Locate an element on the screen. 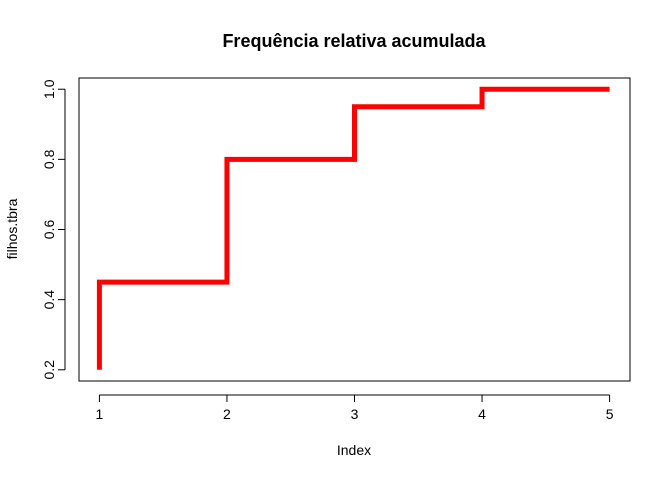 The image size is (672, 480). x-tick-label: 5 is located at coordinates (610, 414).